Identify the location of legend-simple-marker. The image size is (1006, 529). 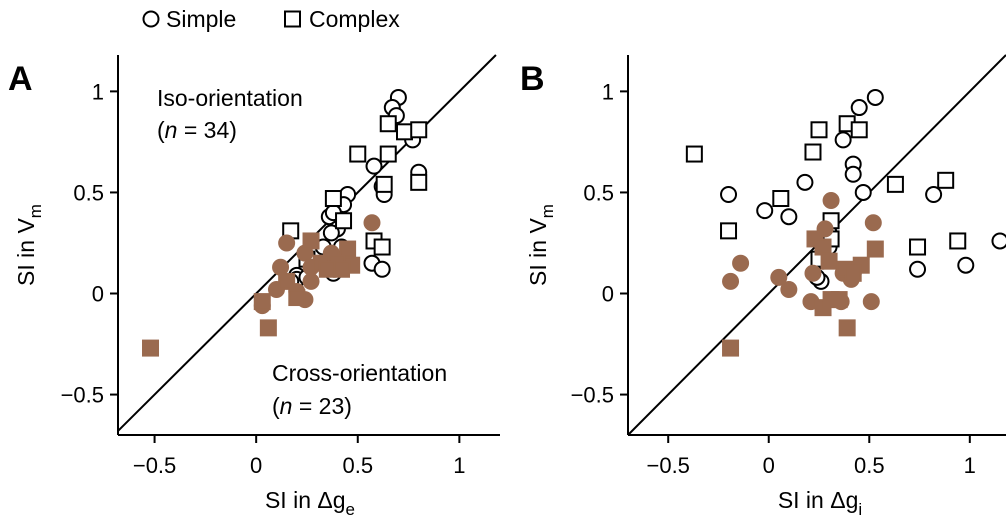
(151, 19).